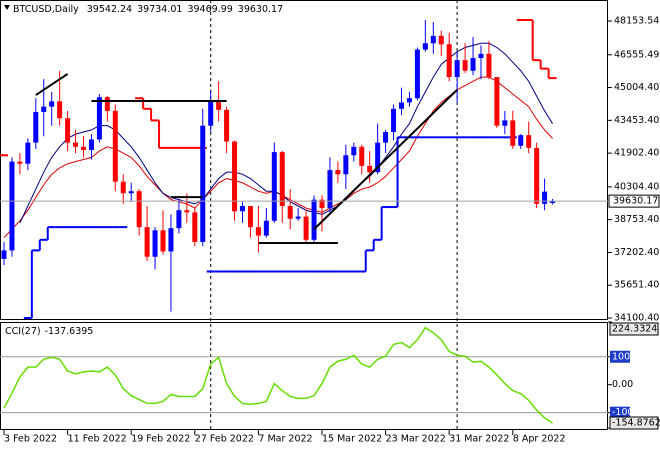  I want to click on y-tick-label: 100, so click(621, 356).